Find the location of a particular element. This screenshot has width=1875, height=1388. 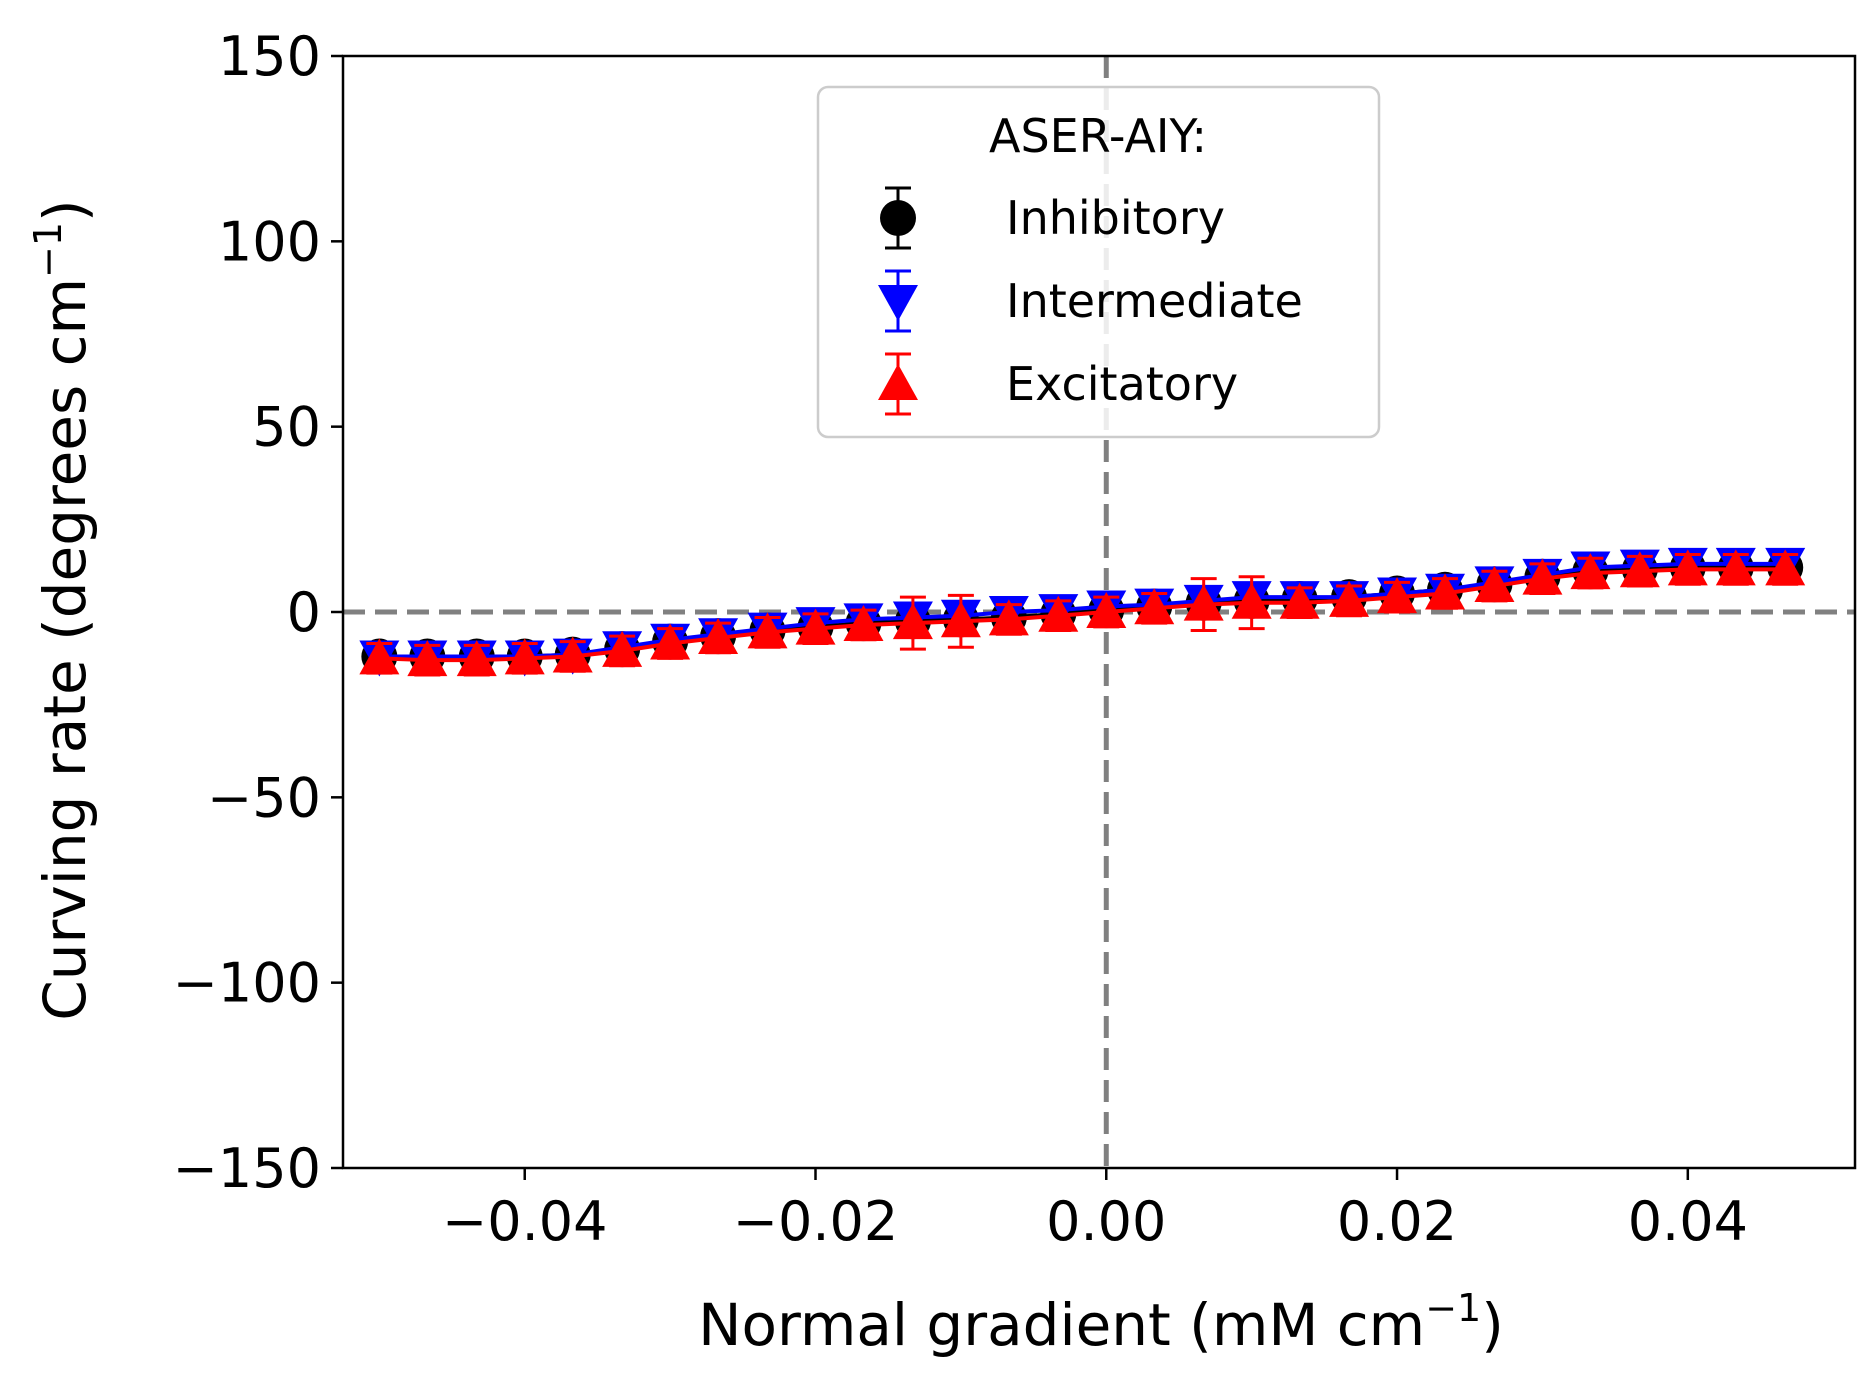

y-tick-label: −50 is located at coordinates (264, 797).